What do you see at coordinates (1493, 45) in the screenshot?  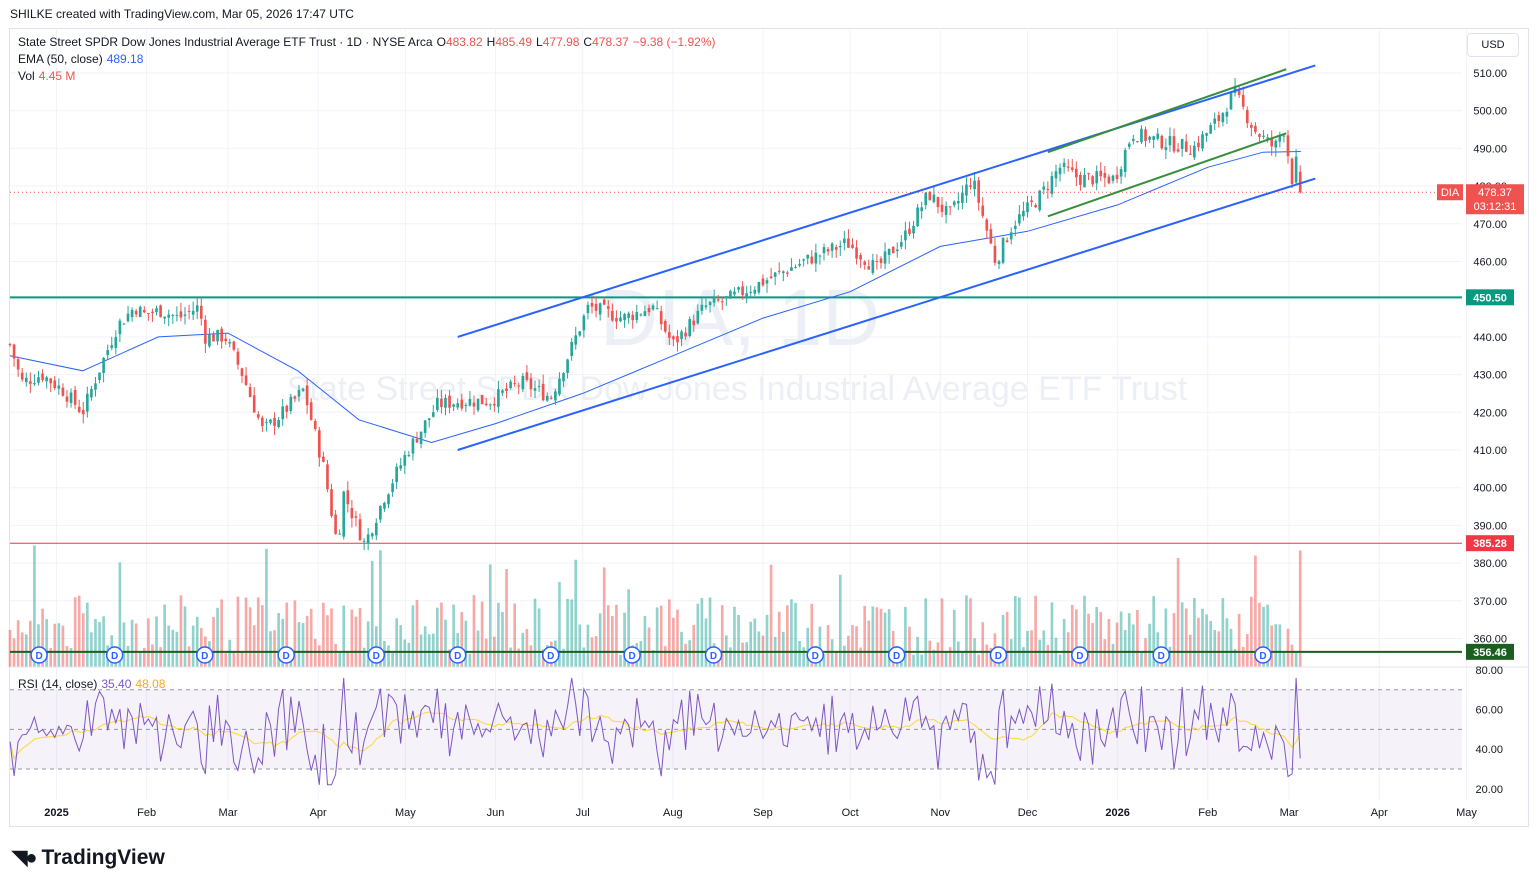 I see `currency-button: USD` at bounding box center [1493, 45].